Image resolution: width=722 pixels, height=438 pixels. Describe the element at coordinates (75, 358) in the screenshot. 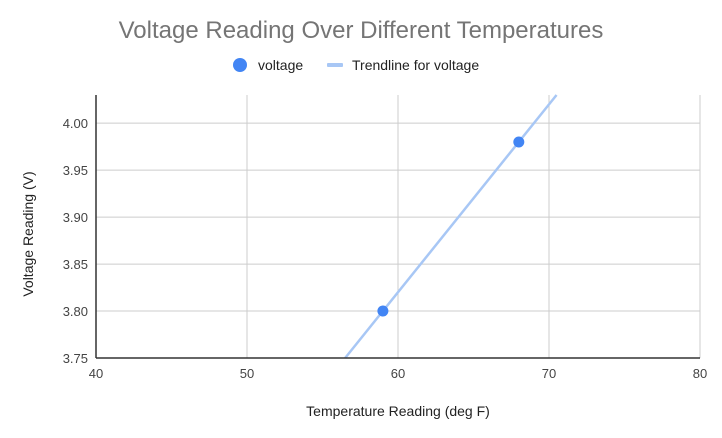

I see `y-tick-label: 3.75` at that location.